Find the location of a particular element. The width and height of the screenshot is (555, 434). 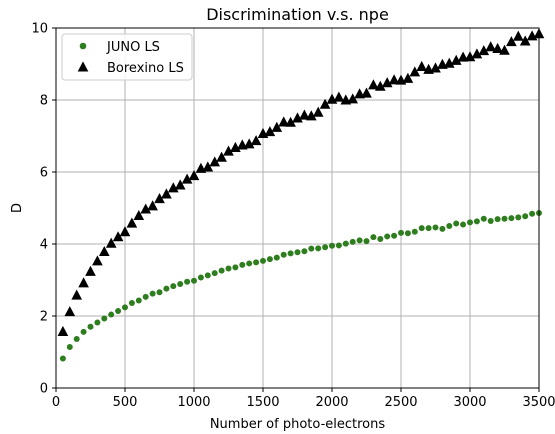

legend: JUNO LS Borexino LS is located at coordinates (127, 57).